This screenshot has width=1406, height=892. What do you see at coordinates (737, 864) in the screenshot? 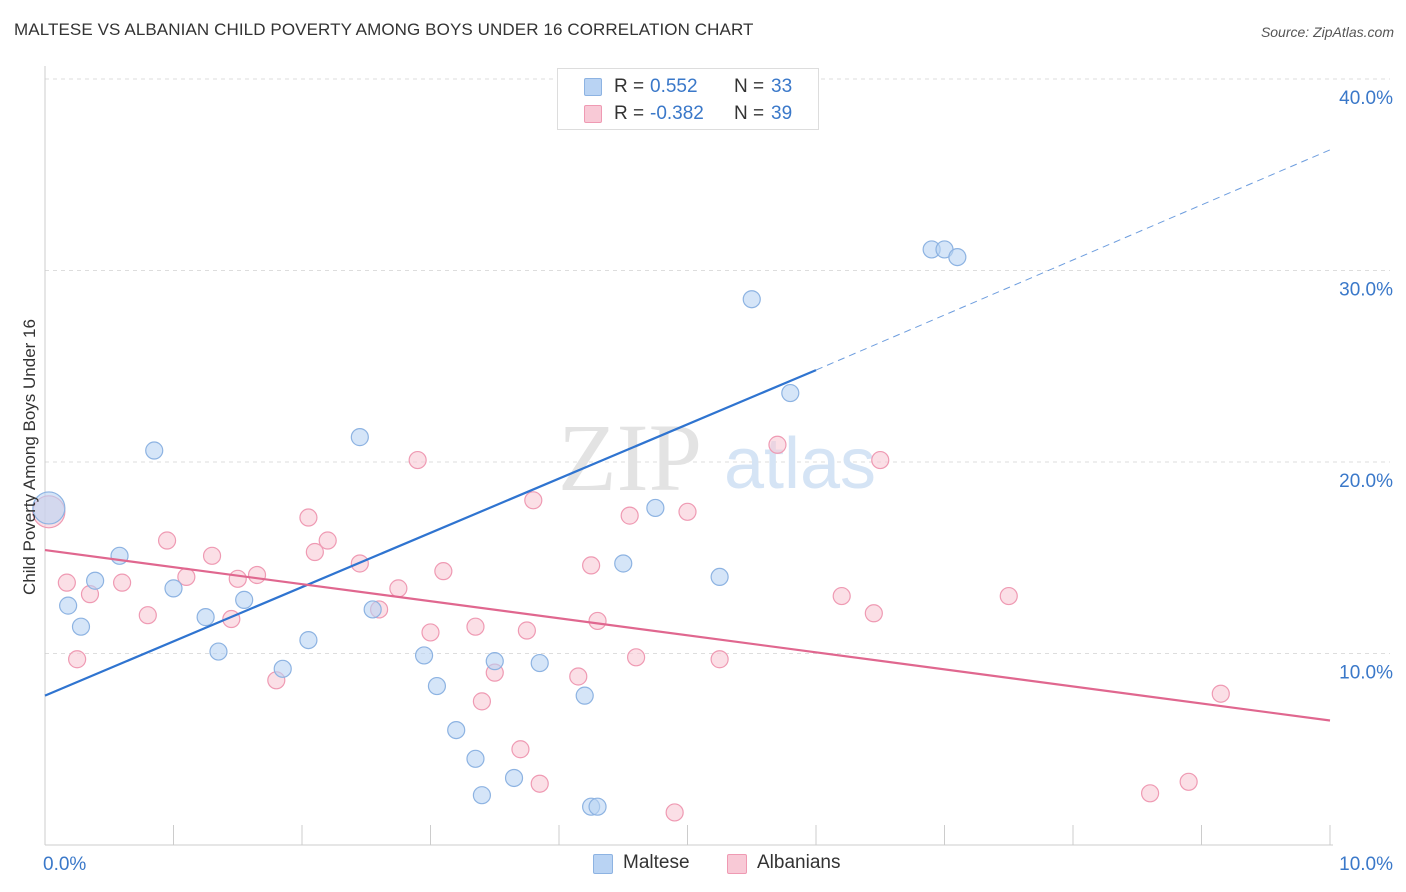
I see `albanian-legend-swatch` at bounding box center [737, 864].